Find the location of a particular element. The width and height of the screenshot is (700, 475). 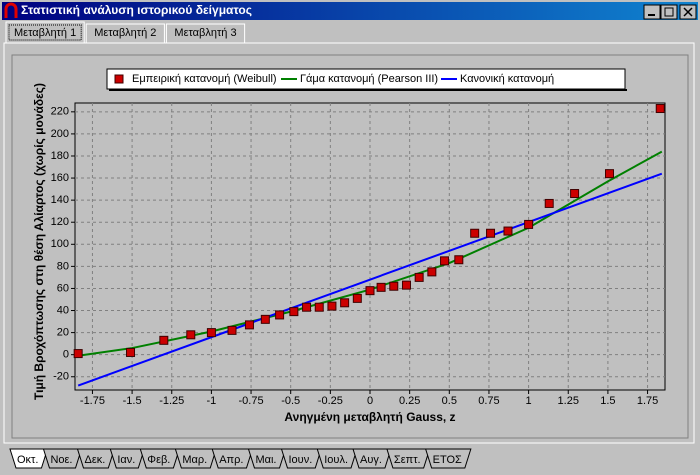

bottom-tab-label: Αυγ. is located at coordinates (371, 460).